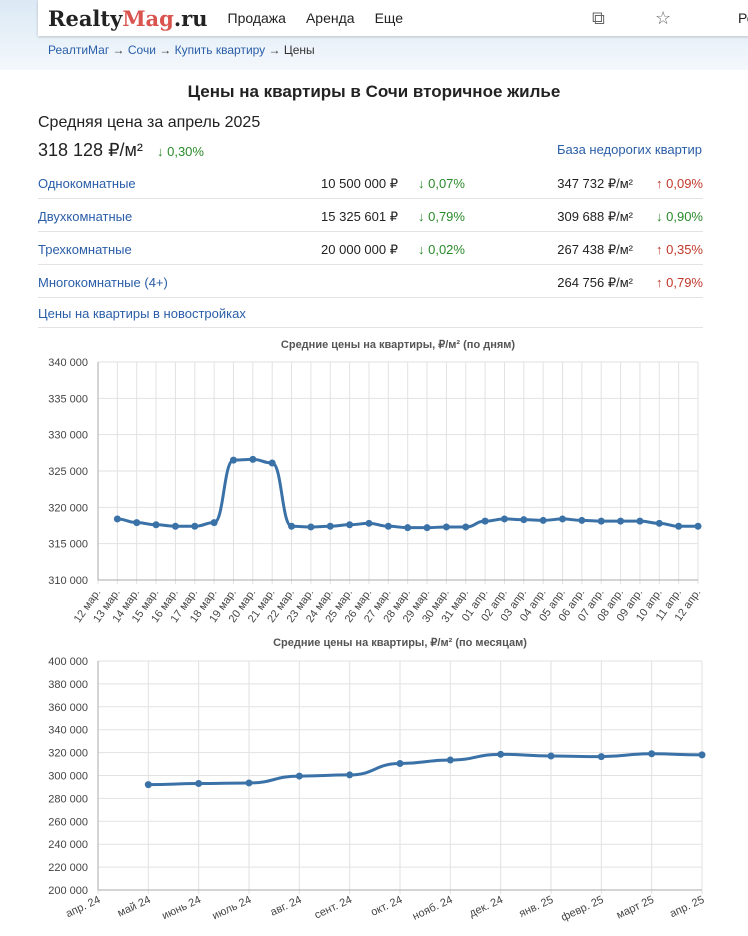 The image size is (748, 936). I want to click on y-tick-label: 400 000, so click(68, 662).